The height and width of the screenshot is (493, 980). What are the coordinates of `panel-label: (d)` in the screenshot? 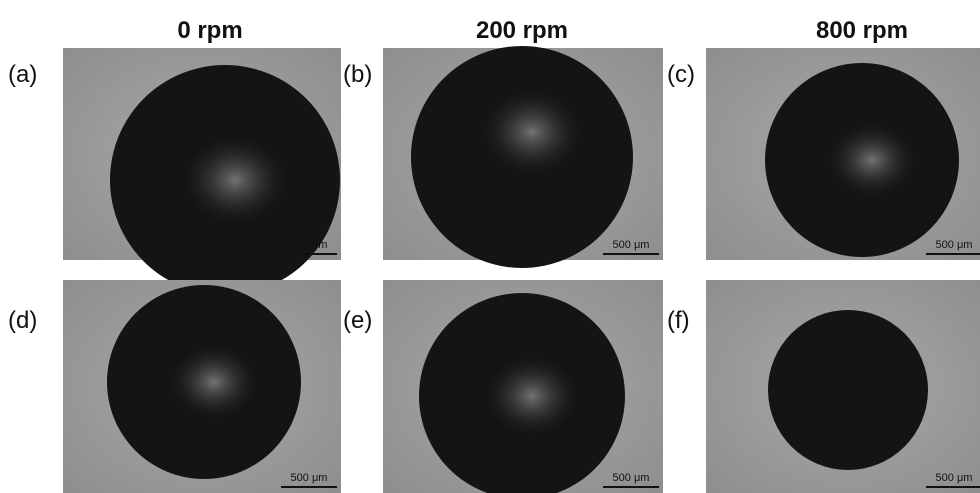 It's located at (22, 320).